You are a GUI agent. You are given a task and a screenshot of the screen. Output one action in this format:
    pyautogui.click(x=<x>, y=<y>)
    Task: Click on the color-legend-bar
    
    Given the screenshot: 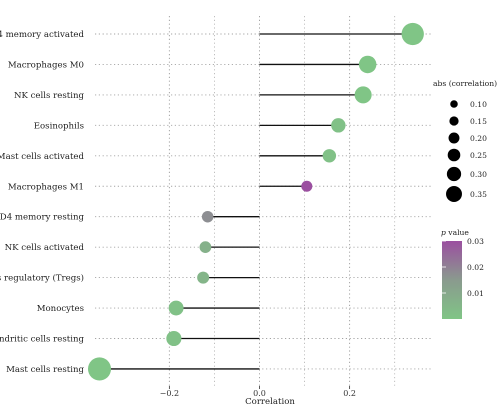 What is the action you would take?
    pyautogui.click(x=452, y=280)
    